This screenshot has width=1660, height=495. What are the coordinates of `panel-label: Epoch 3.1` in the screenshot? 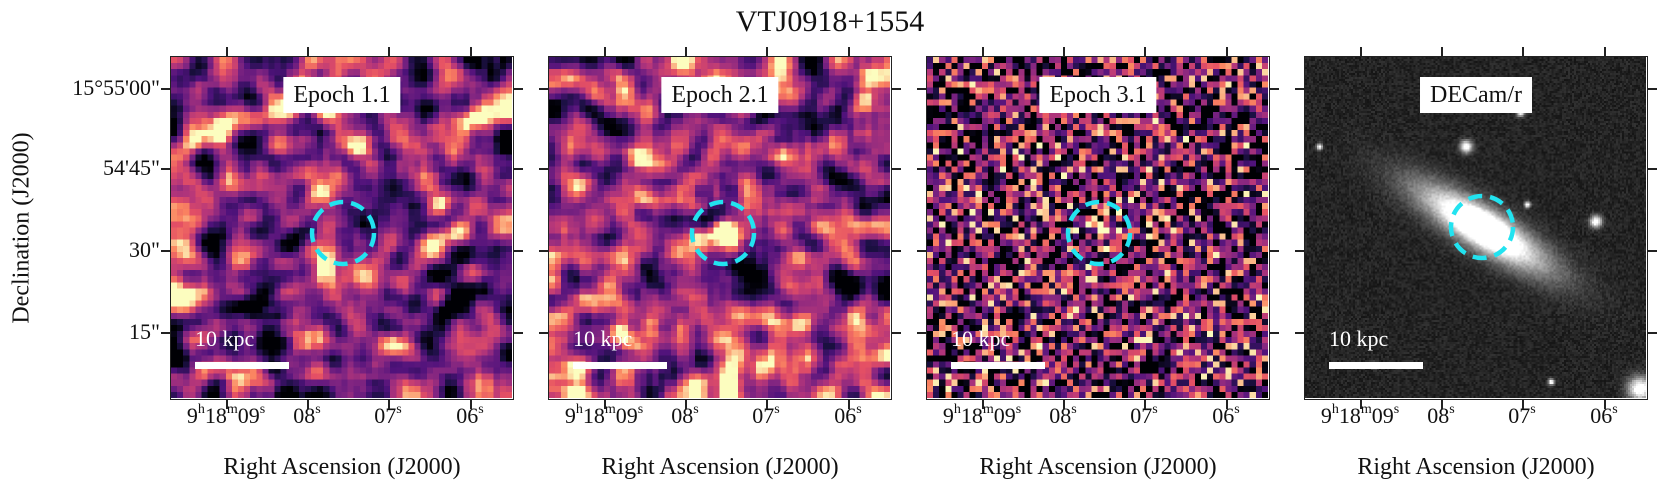 It's located at (1098, 95).